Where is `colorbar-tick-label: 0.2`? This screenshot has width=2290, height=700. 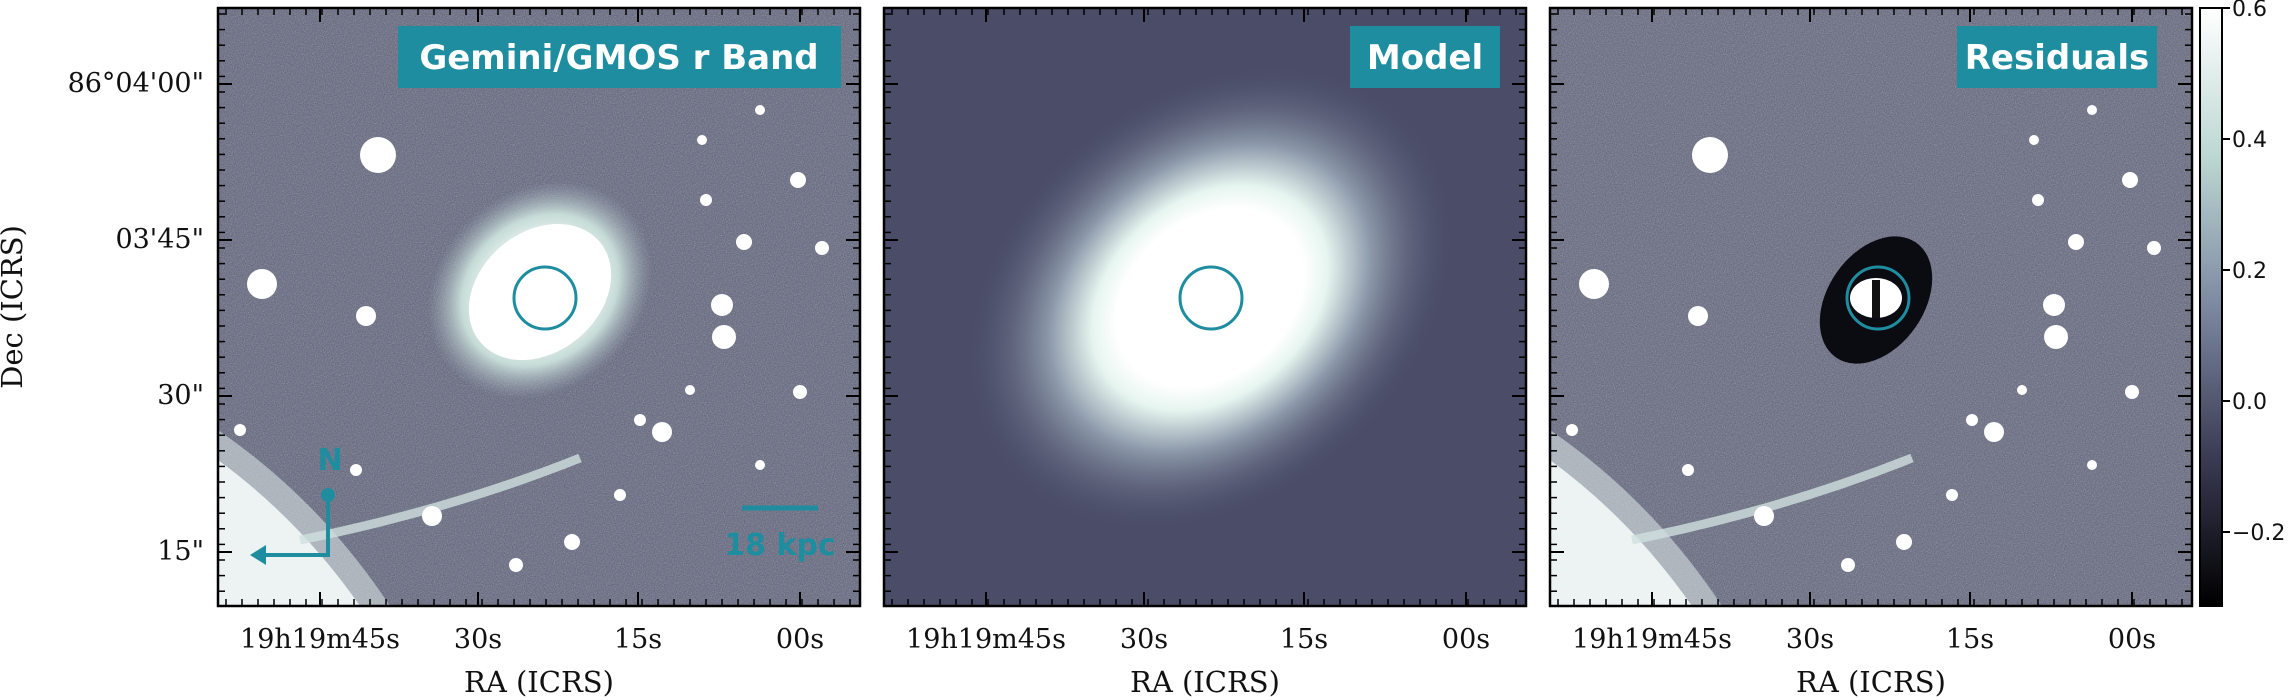
colorbar-tick-label: 0.2 is located at coordinates (2249, 271).